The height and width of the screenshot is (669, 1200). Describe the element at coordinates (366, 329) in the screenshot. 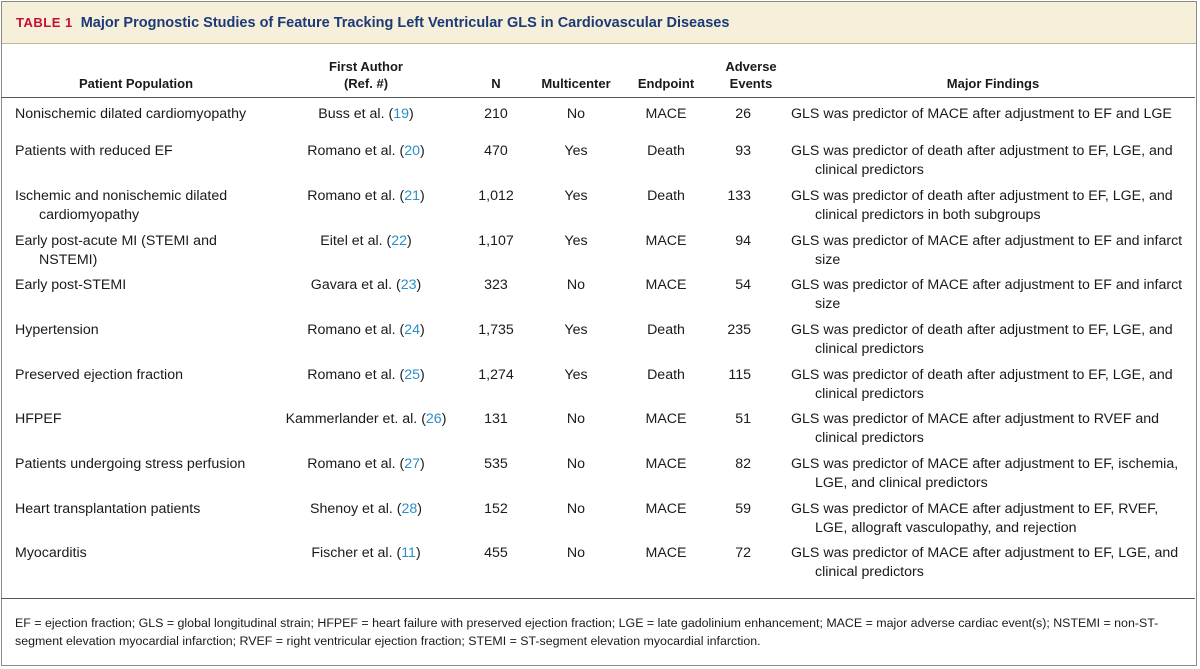

I see `cell-author: Romano et al. (24)` at that location.